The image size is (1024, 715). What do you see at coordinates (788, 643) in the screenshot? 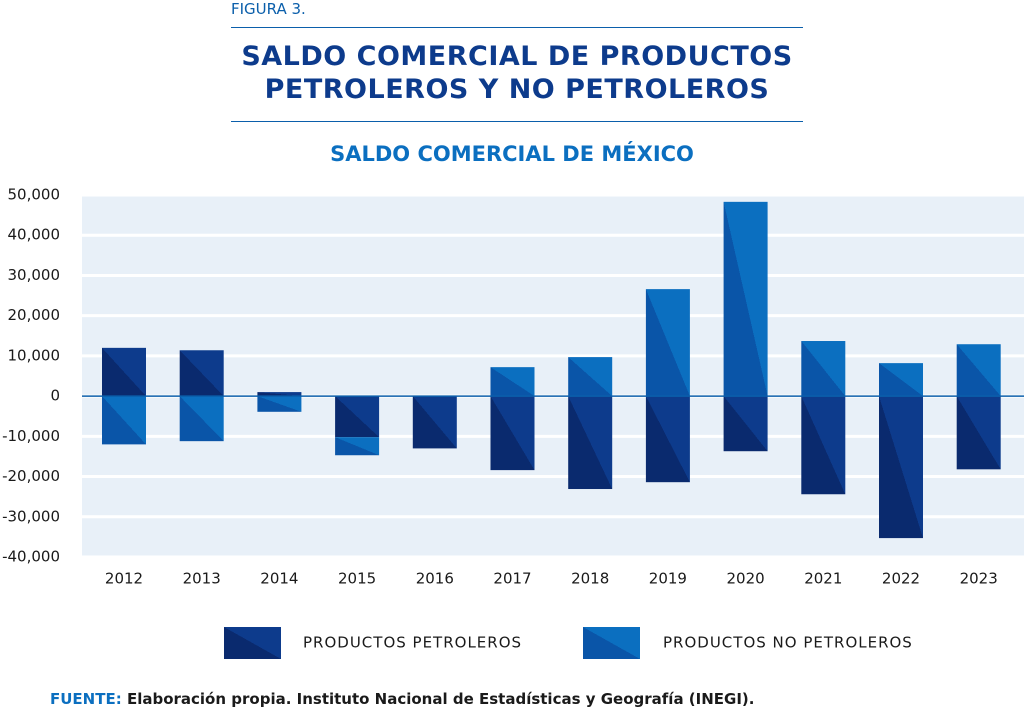
I see `legend-label: PRODUCTOS NO PETROLEROS` at bounding box center [788, 643].